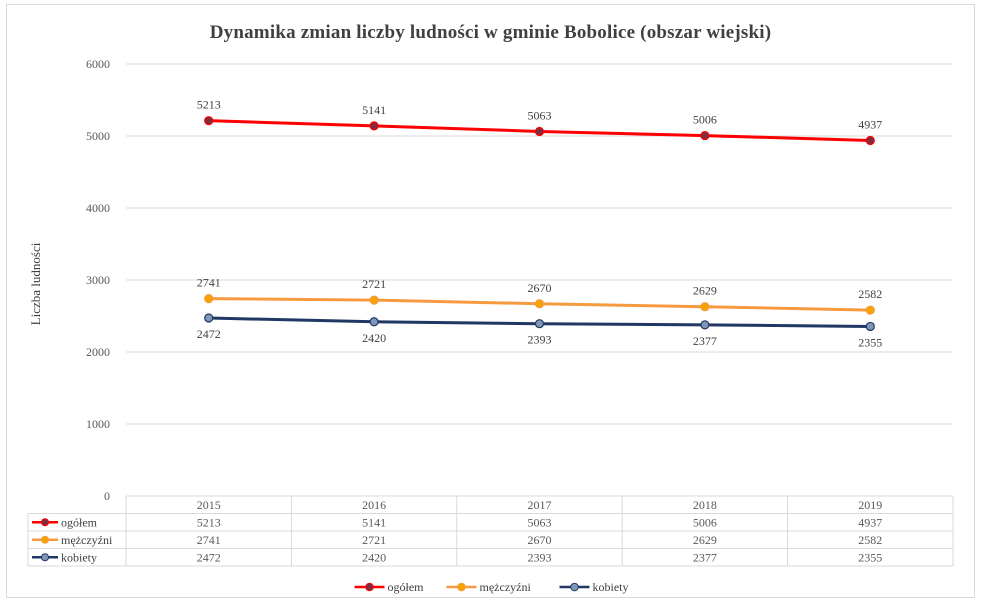  What do you see at coordinates (98, 64) in the screenshot?
I see `y-tick-label: 6000` at bounding box center [98, 64].